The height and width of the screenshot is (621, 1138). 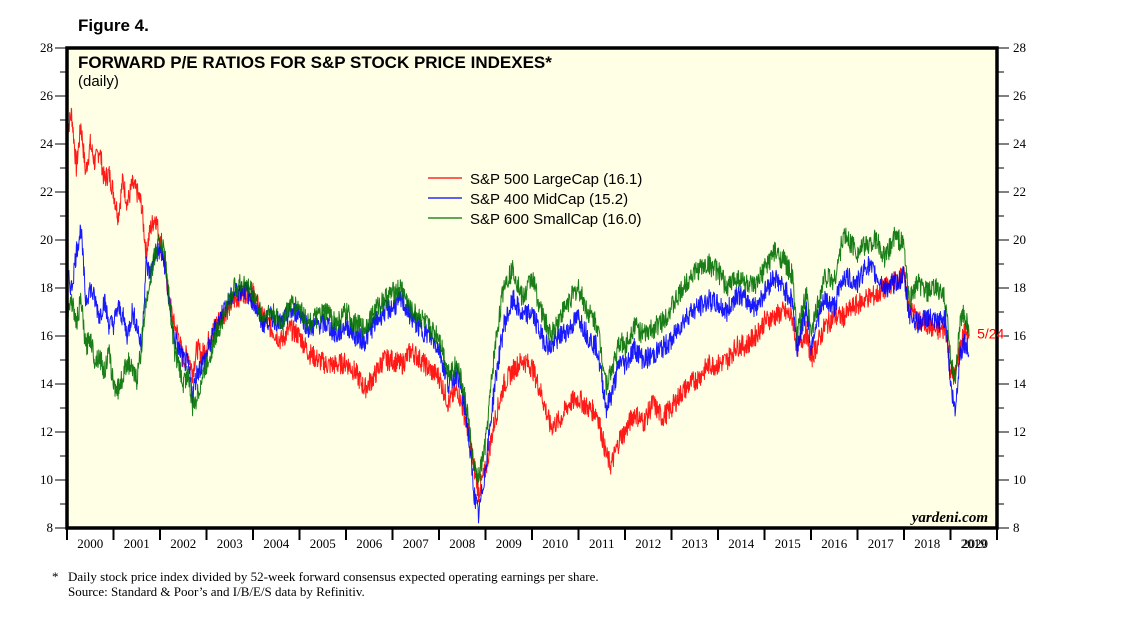 I want to click on x-tick-label: 2005, so click(x=323, y=543).